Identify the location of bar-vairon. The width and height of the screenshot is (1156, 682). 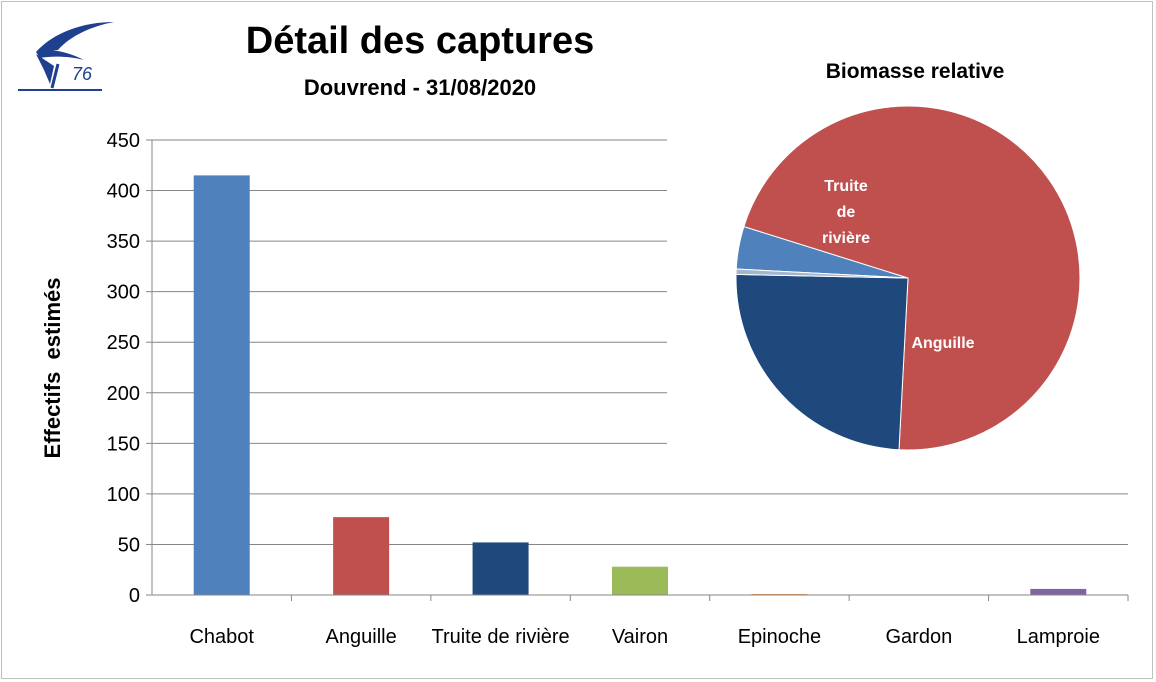
(640, 580).